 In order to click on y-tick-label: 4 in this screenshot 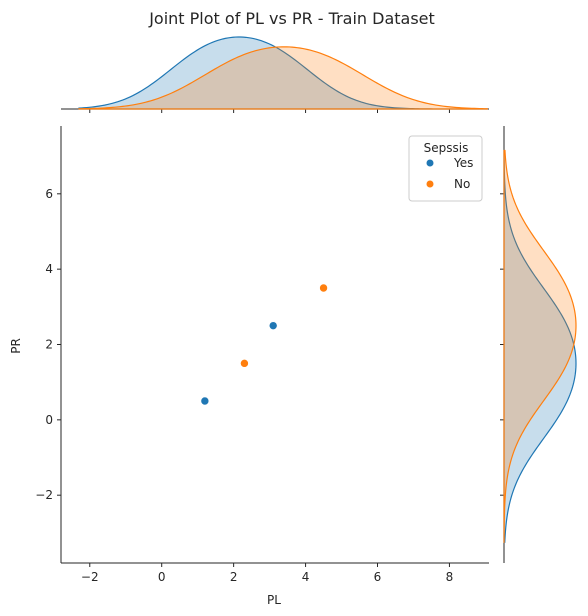, I will do `click(49, 269)`.